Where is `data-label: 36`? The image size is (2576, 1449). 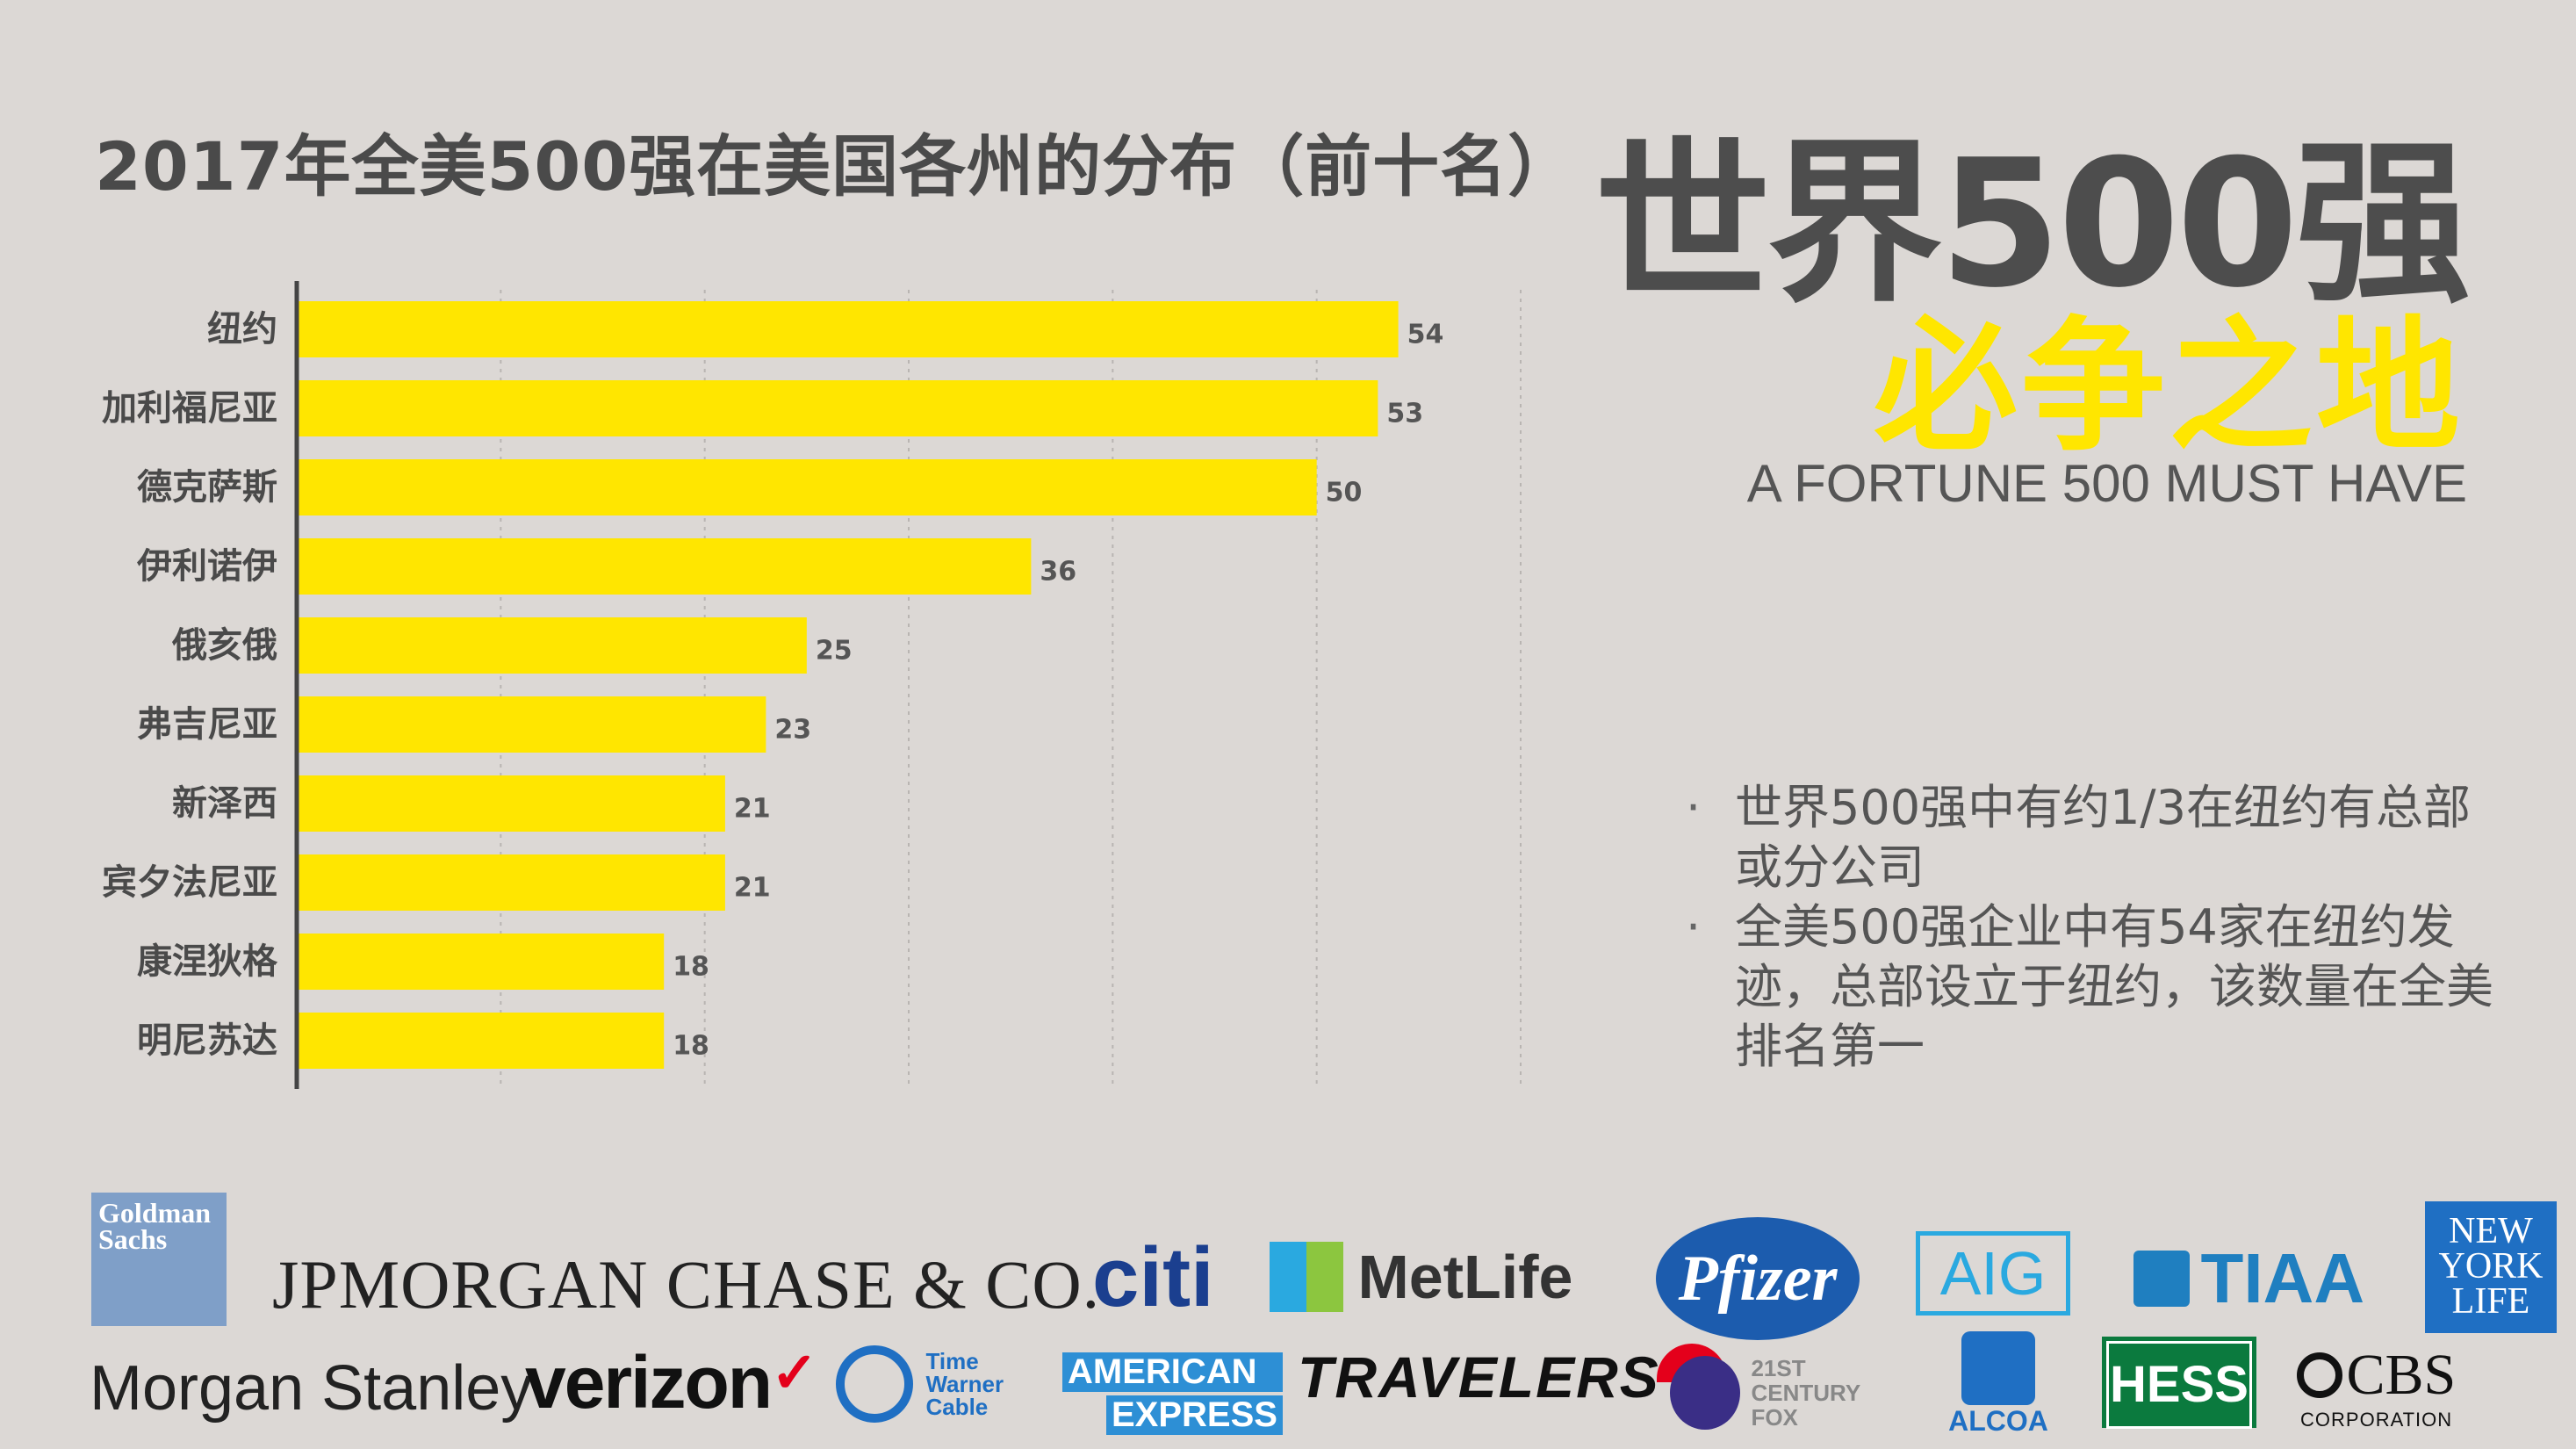 data-label: 36 is located at coordinates (1058, 572).